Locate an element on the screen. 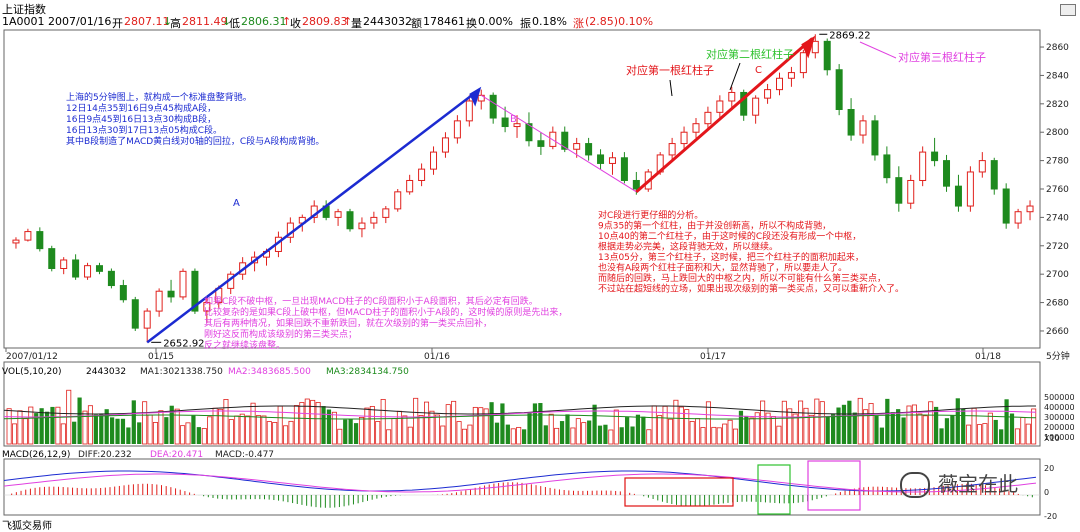 The height and width of the screenshot is (532, 1080). low-label: 低 is located at coordinates (234, 23).